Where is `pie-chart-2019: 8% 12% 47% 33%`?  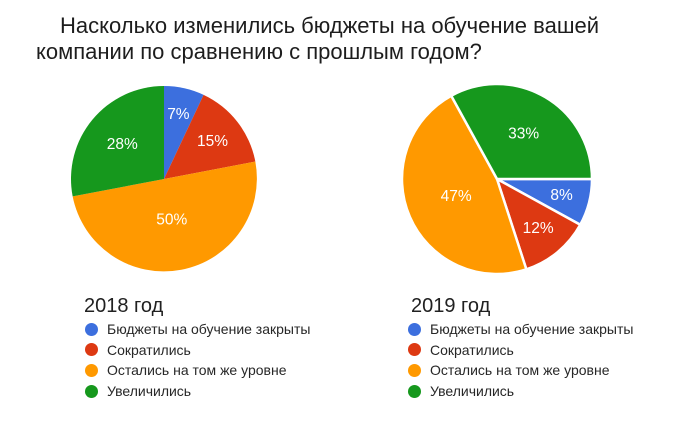
pie-chart-2019: 8% 12% 47% 33% is located at coordinates (497, 179).